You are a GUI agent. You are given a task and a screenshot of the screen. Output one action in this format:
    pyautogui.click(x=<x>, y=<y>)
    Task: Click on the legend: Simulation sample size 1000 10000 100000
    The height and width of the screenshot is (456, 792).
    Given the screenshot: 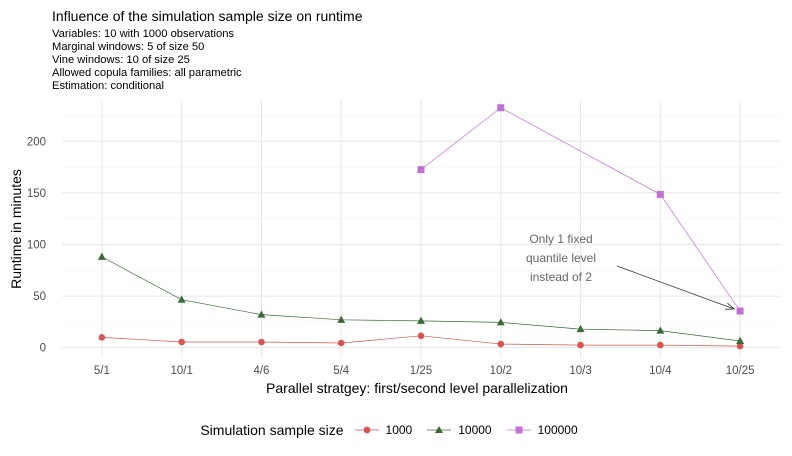 What is the action you would take?
    pyautogui.click(x=396, y=430)
    